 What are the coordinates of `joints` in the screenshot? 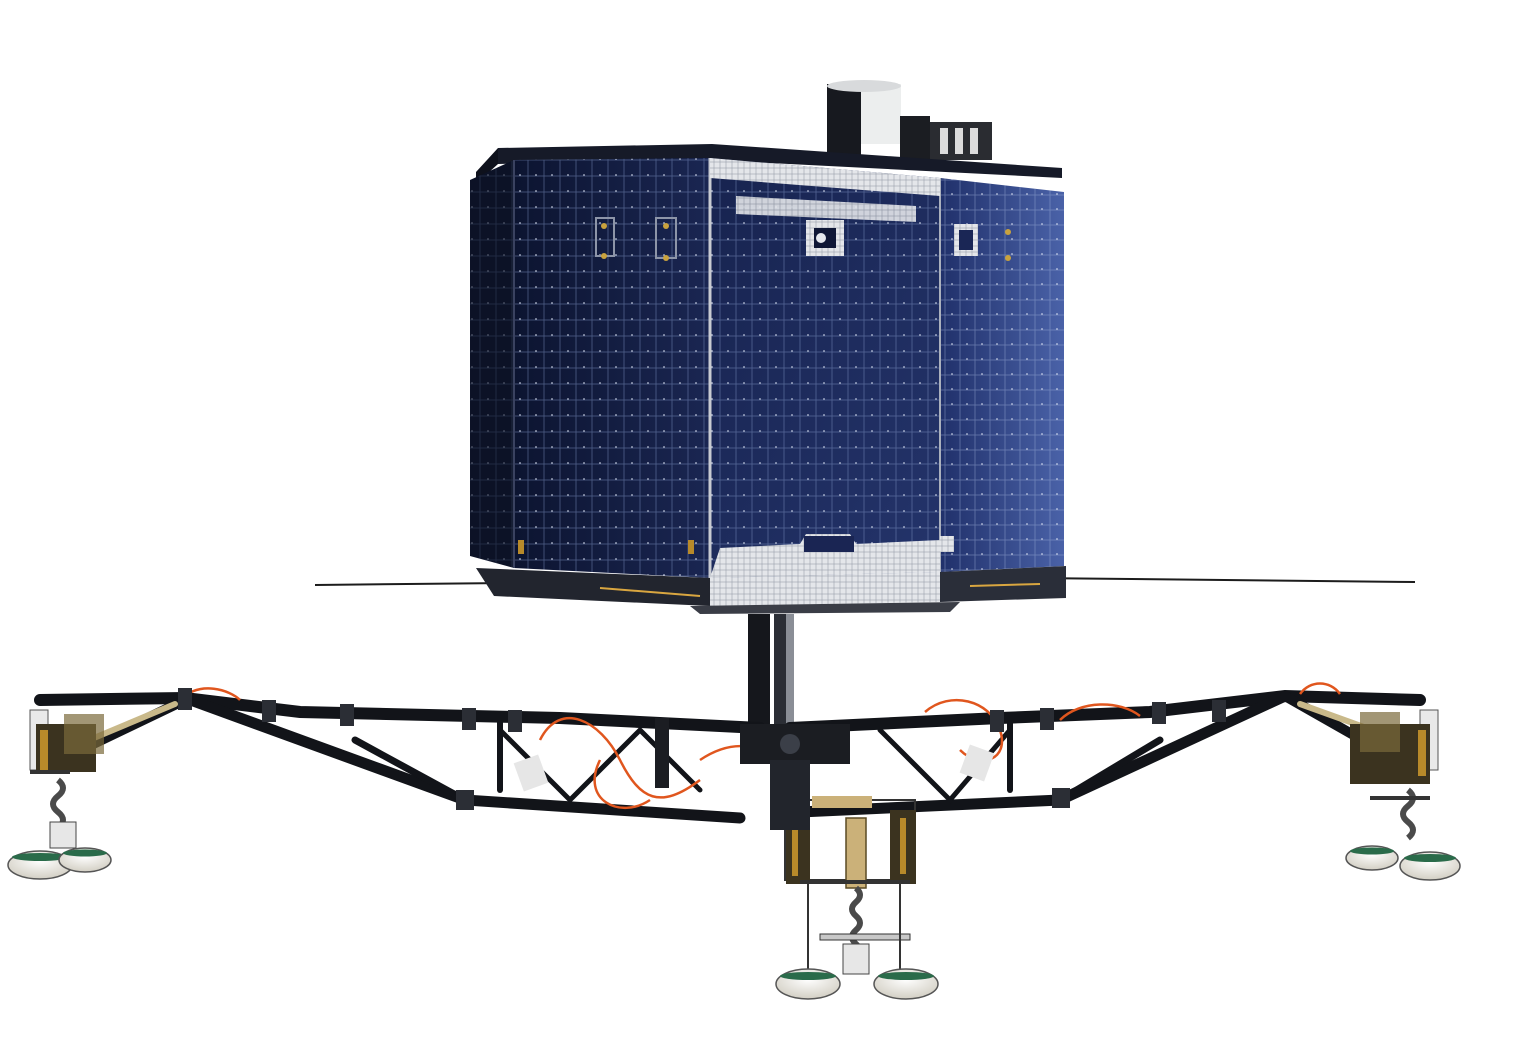 It's located at (702, 749).